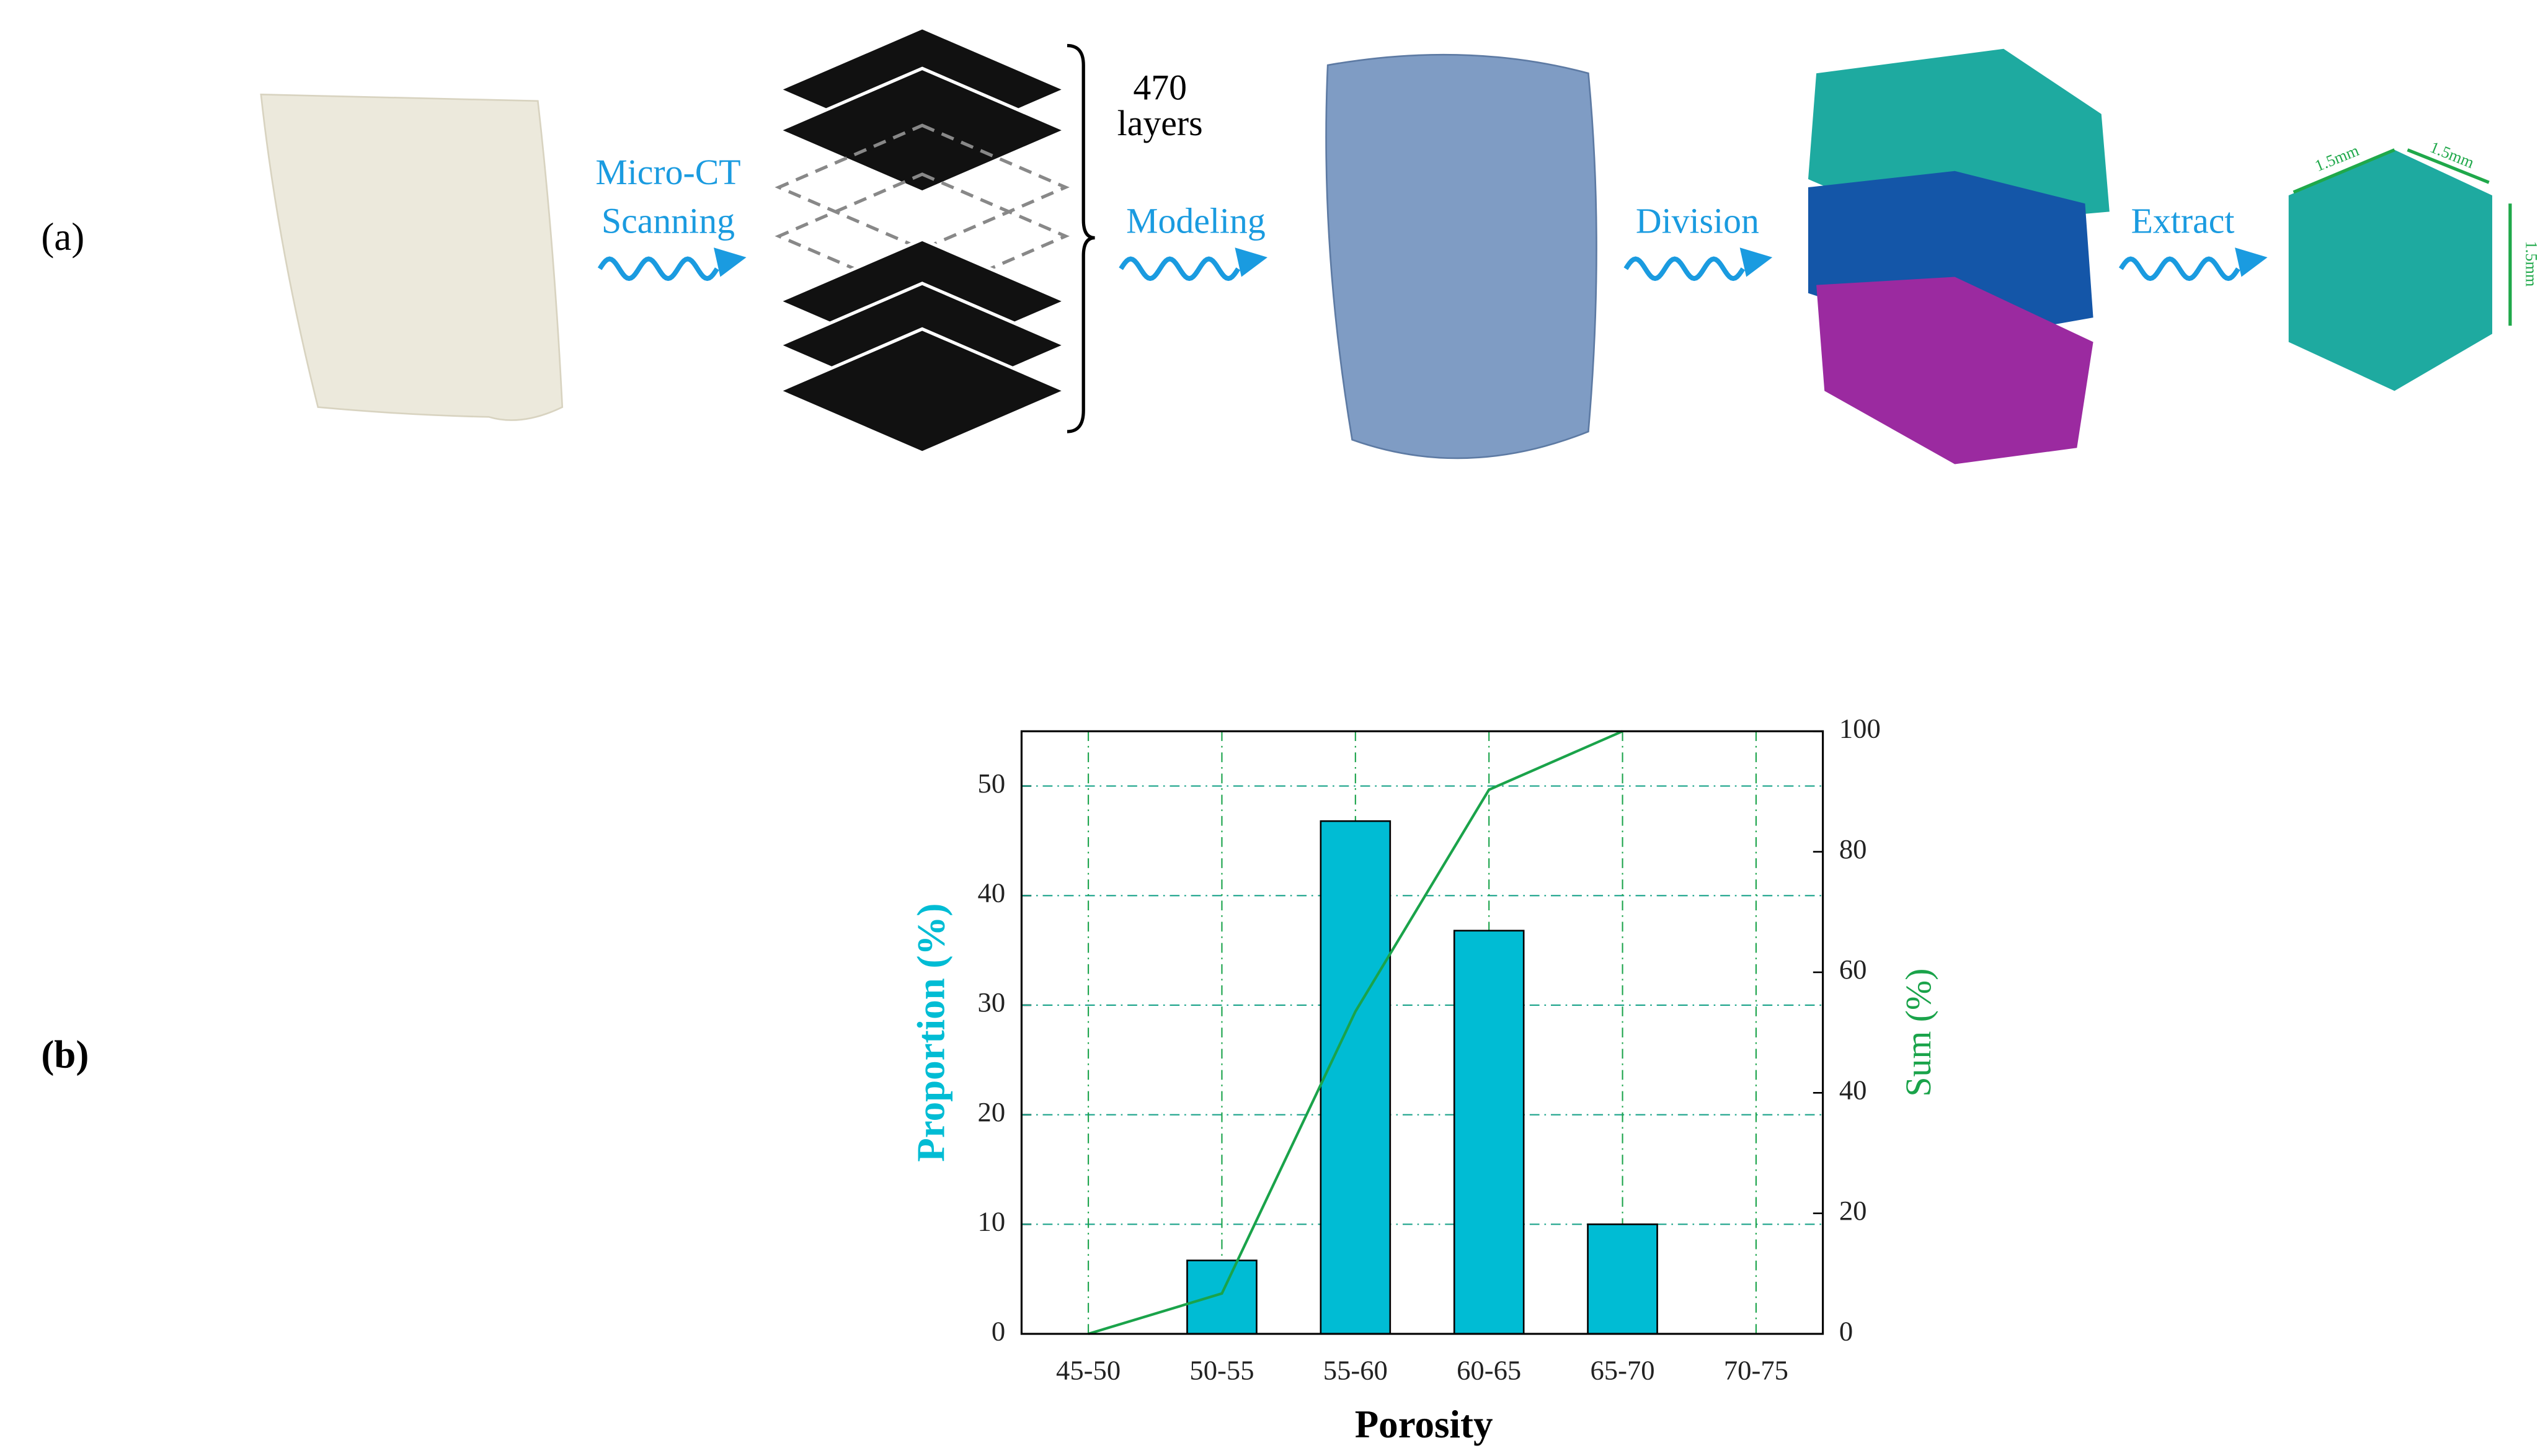 This screenshot has width=2548, height=1456. What do you see at coordinates (1918, 1033) in the screenshot?
I see `y2-axis-label: Sum (%)` at bounding box center [1918, 1033].